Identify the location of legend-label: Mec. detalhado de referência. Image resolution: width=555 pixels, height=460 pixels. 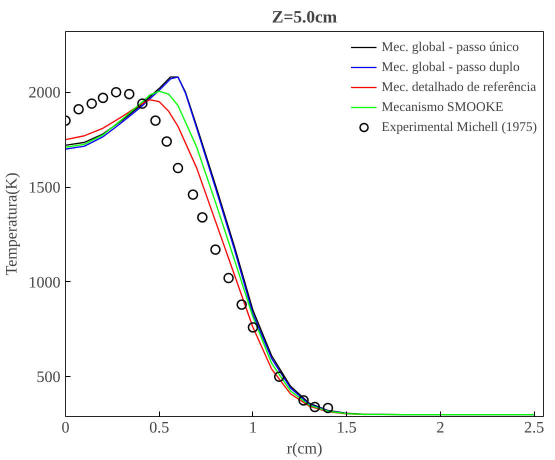
(459, 87).